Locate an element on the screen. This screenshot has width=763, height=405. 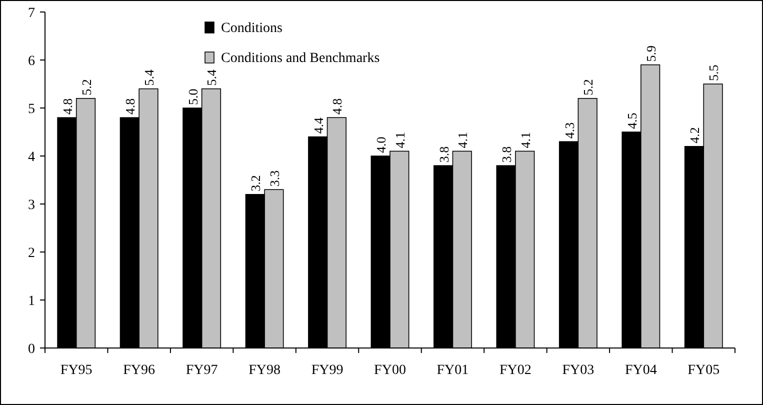
data-label: 4.4 is located at coordinates (318, 125).